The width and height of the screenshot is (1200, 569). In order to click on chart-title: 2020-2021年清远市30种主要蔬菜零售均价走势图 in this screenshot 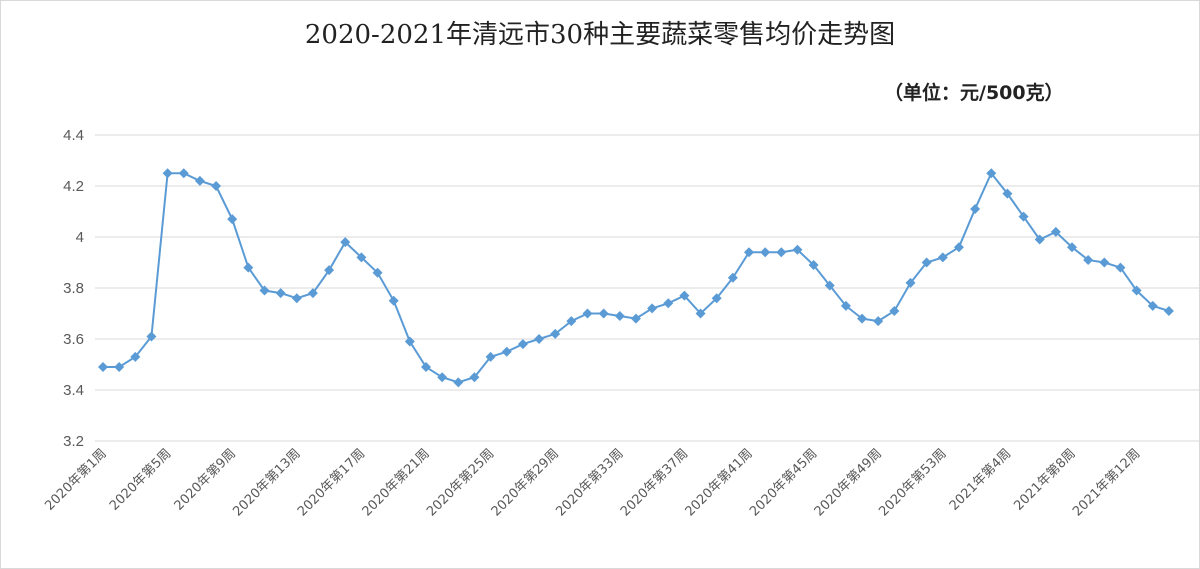, I will do `click(600, 35)`.